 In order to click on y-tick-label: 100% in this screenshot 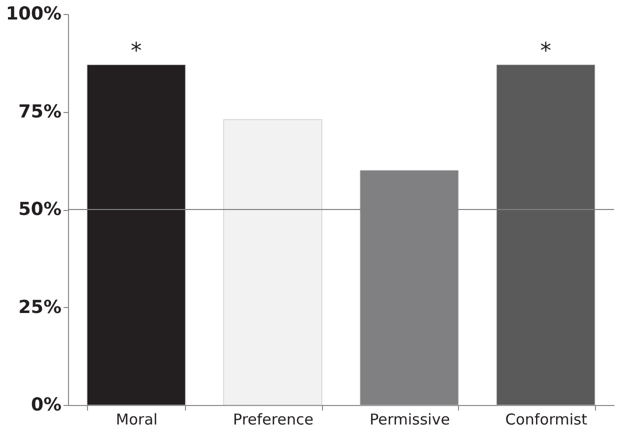, I will do `click(34, 14)`.